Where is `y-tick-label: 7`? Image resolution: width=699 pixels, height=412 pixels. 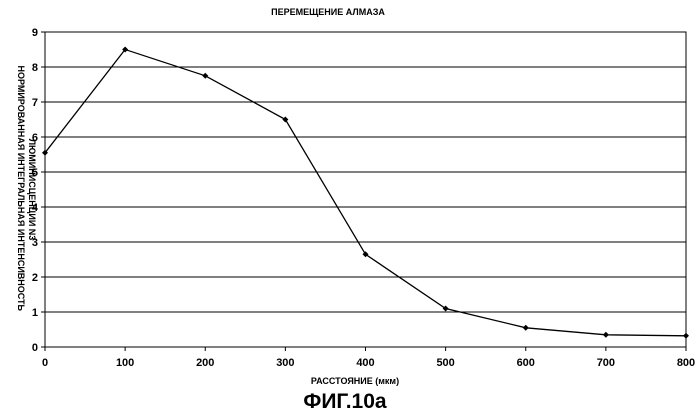 y-tick-label: 7 is located at coordinates (35, 103).